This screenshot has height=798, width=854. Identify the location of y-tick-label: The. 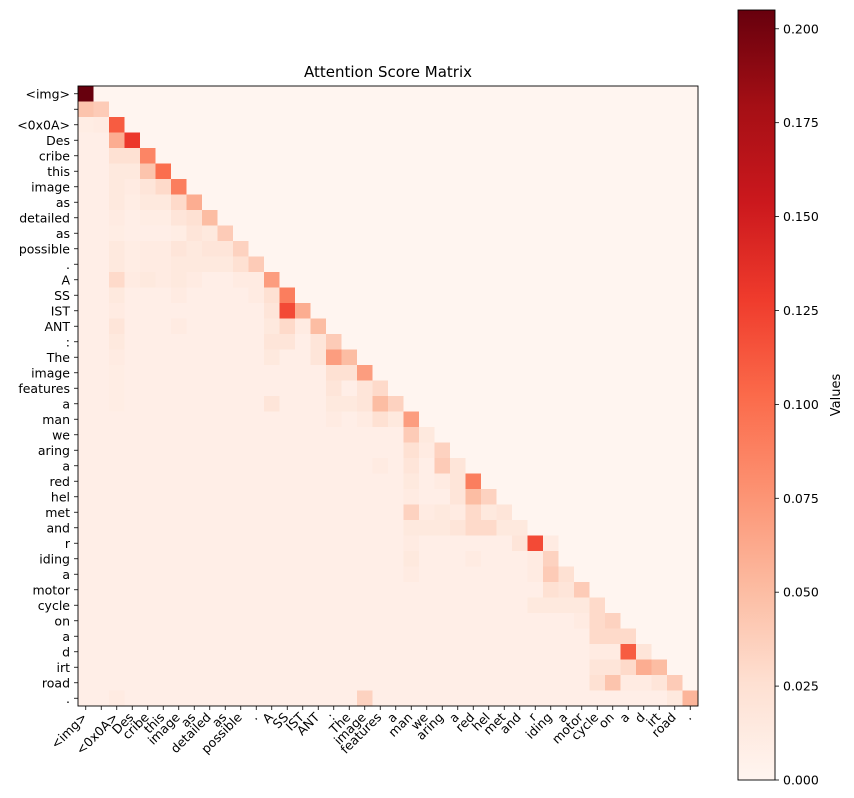
(58, 357).